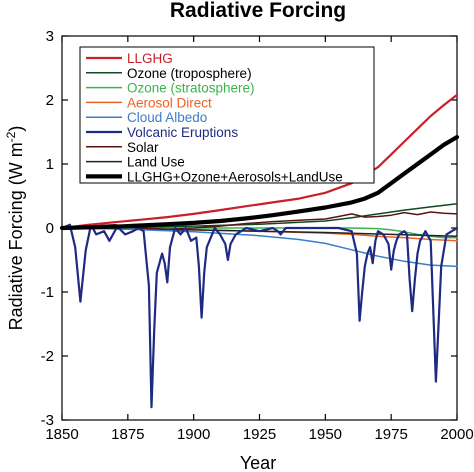  Describe the element at coordinates (193, 434) in the screenshot. I see `x-tick-label: 1900` at that location.